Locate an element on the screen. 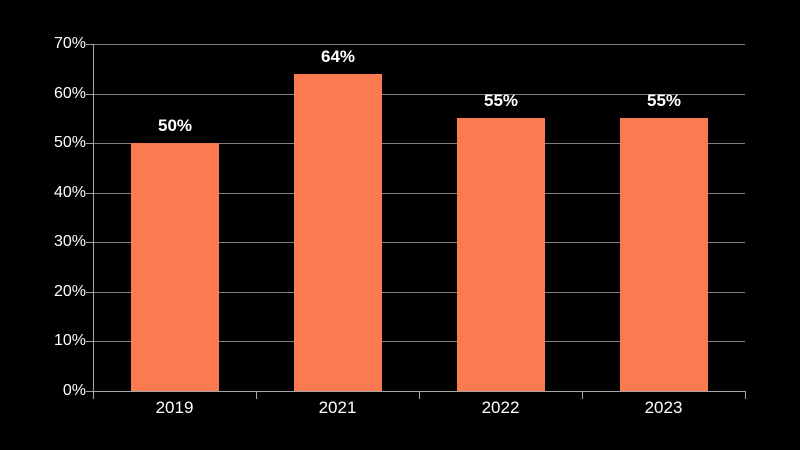  y-axis-label: 30% is located at coordinates (69, 241).